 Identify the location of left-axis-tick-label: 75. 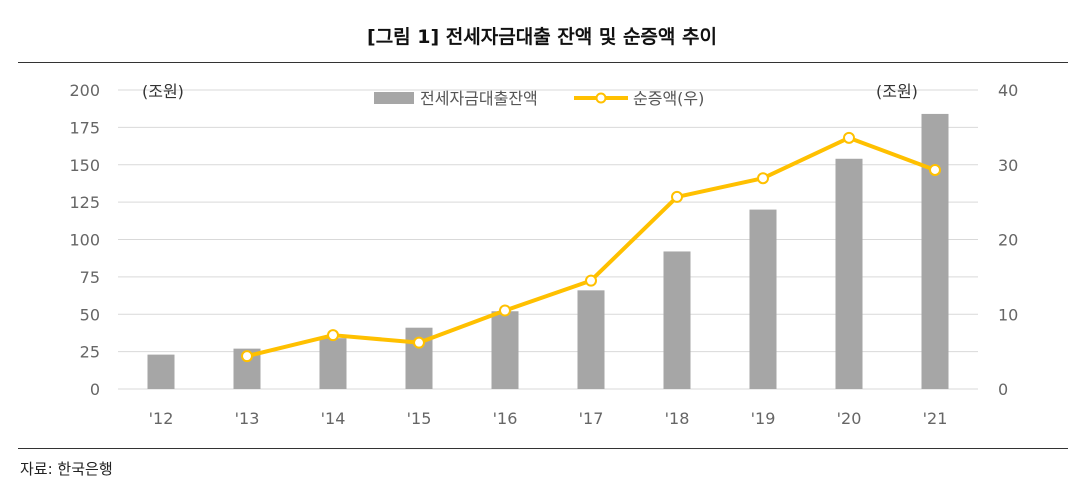
(90, 277).